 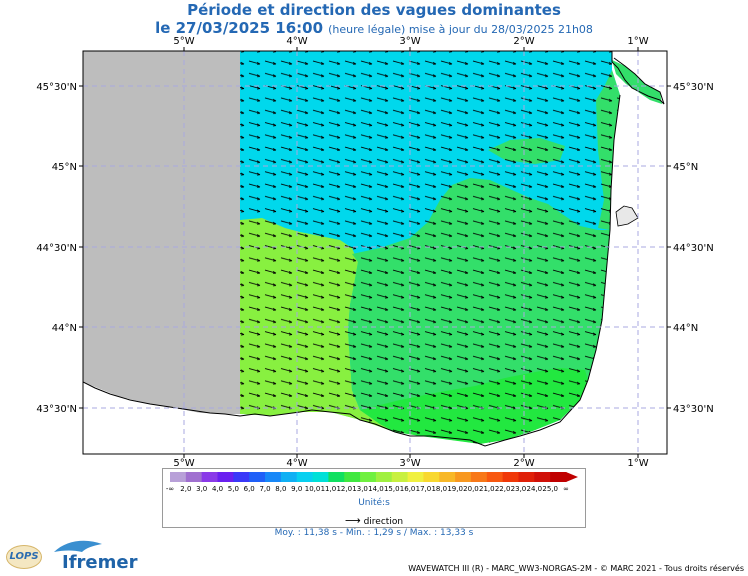 I want to click on land-east, so click(x=613, y=274).